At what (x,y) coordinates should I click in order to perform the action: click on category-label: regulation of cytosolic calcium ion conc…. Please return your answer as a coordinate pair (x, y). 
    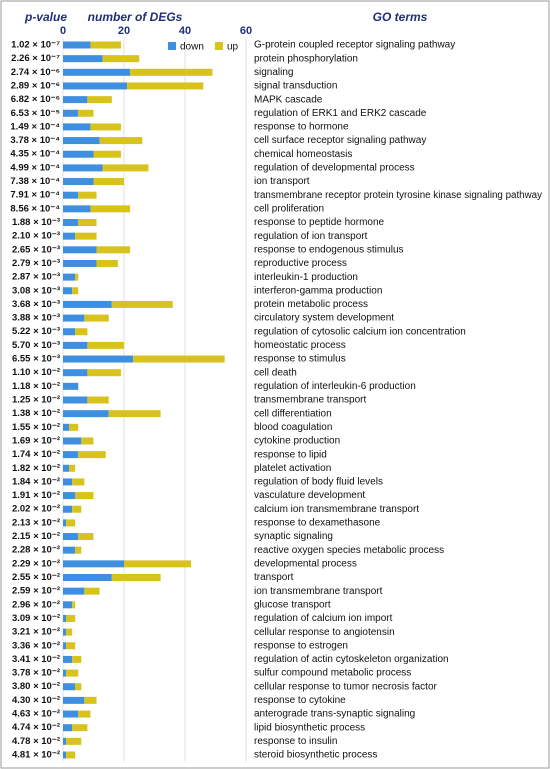
    Looking at the image, I should click on (360, 331).